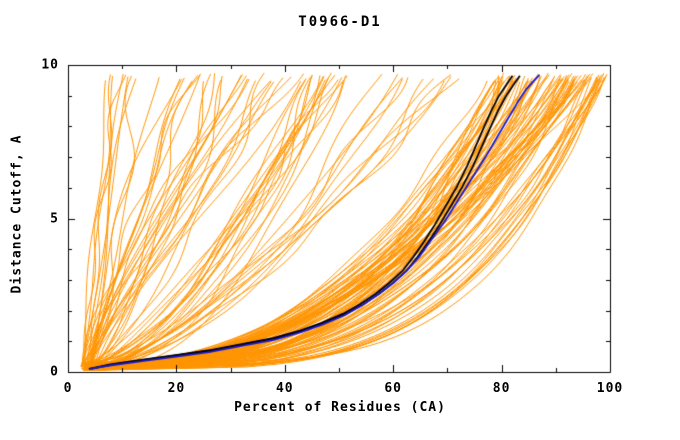  Describe the element at coordinates (284, 388) in the screenshot. I see `x-tick-label: 40` at that location.